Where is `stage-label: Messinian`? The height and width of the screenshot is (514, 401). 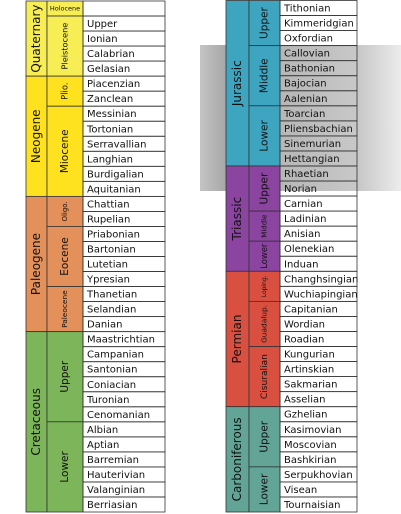 stage-label: Messinian is located at coordinates (112, 114).